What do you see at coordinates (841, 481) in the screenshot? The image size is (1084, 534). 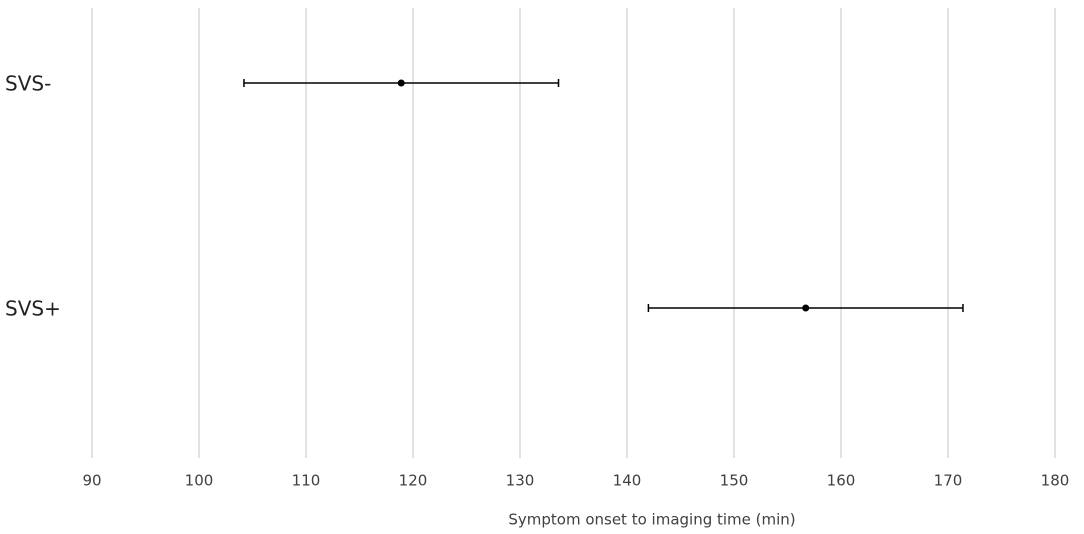 I see `x-tick-label: 160` at bounding box center [841, 481].